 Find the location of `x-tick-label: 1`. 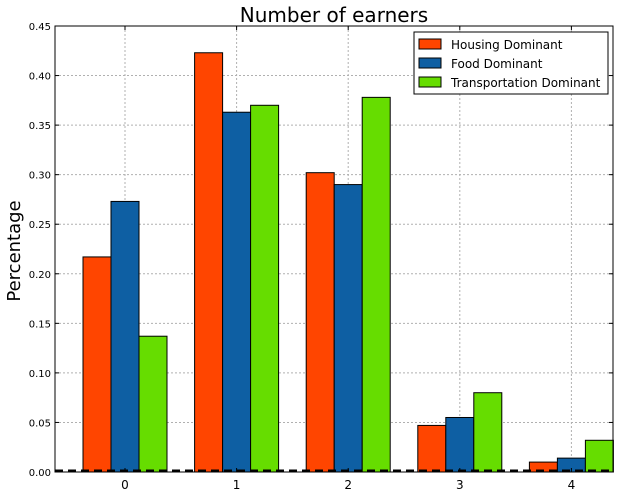

x-tick-label: 1 is located at coordinates (237, 485).